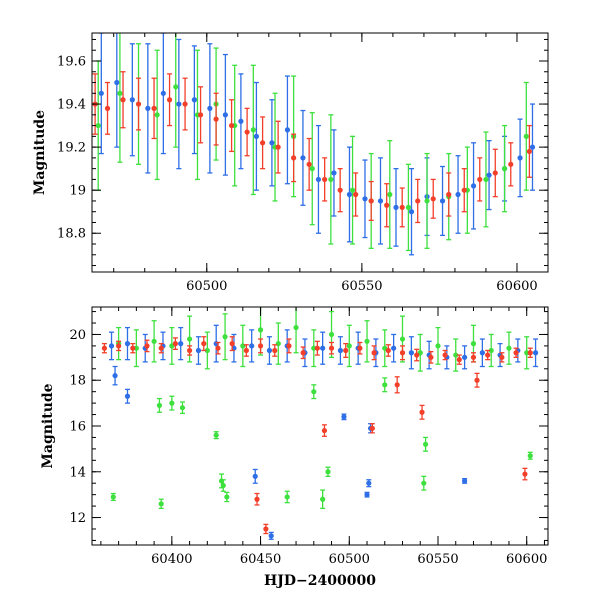  What do you see at coordinates (171, 559) in the screenshot?
I see `x-tick-label: 60400` at bounding box center [171, 559].